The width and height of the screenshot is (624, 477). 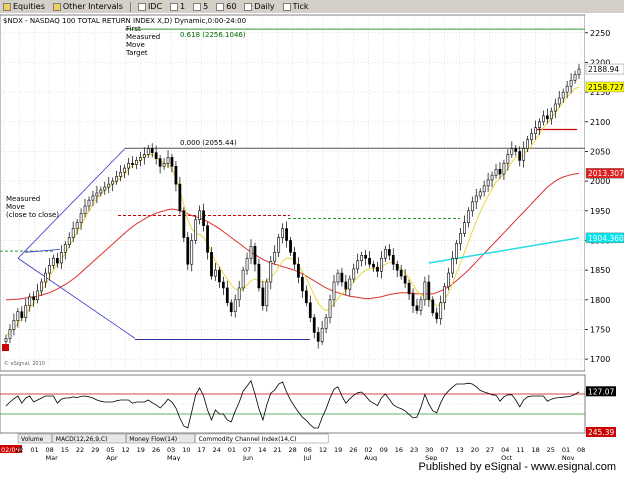 What do you see at coordinates (520, 450) in the screenshot?
I see `date-tick-label: 11` at bounding box center [520, 450].